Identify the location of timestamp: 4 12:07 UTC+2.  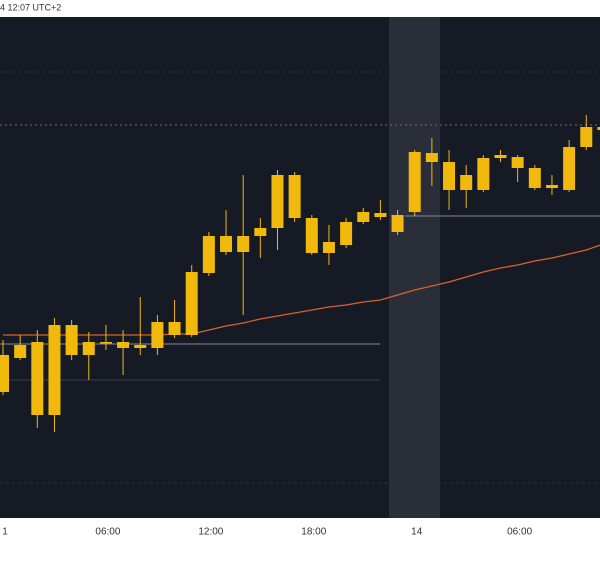
(30, 7).